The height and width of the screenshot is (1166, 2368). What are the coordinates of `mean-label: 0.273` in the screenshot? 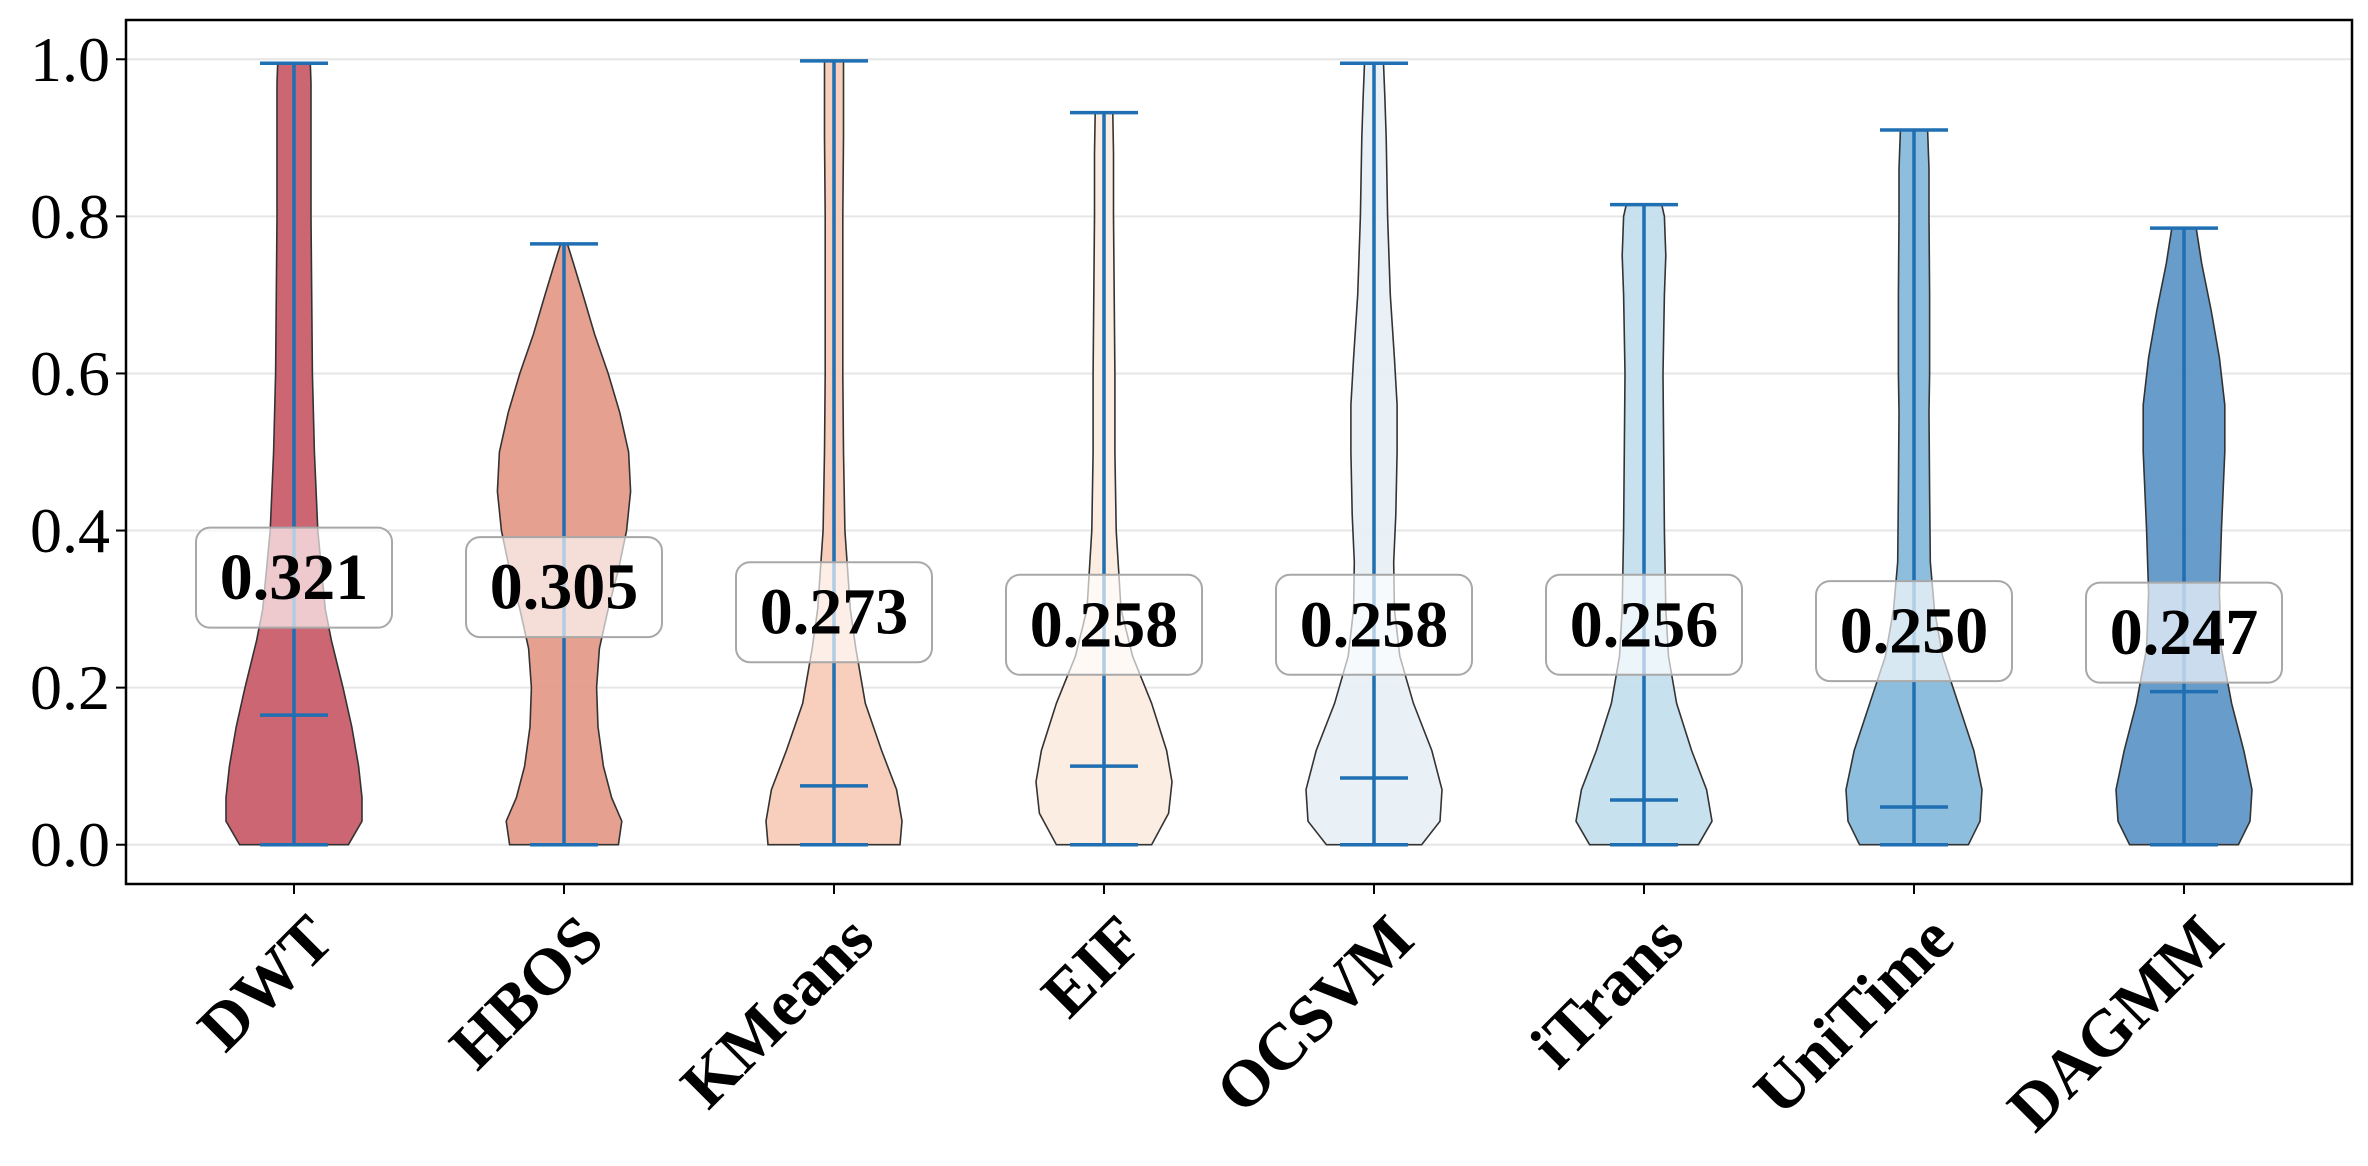 It's located at (834, 612).